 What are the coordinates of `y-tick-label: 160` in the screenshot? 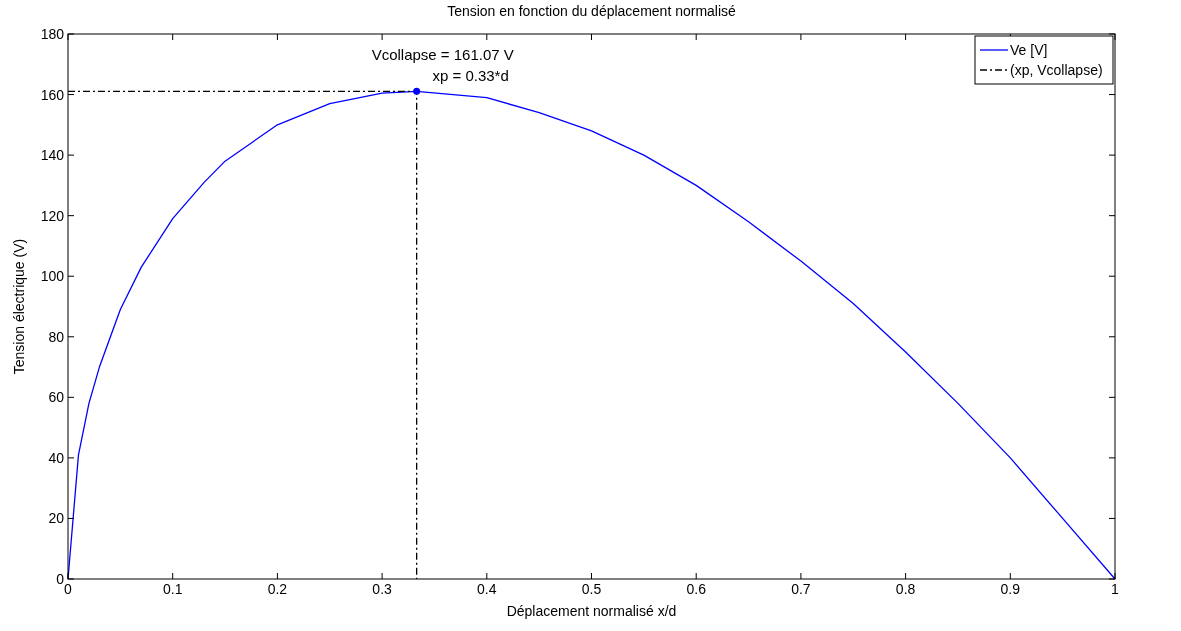 It's located at (52, 94).